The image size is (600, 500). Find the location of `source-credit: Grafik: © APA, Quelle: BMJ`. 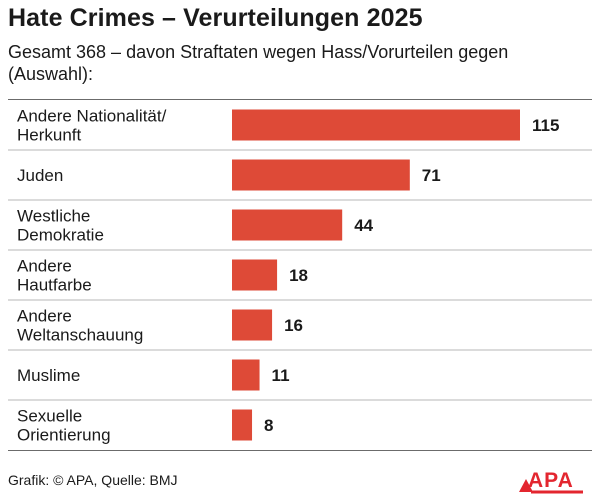

source-credit: Grafik: © APA, Quelle: BMJ is located at coordinates (93, 480).